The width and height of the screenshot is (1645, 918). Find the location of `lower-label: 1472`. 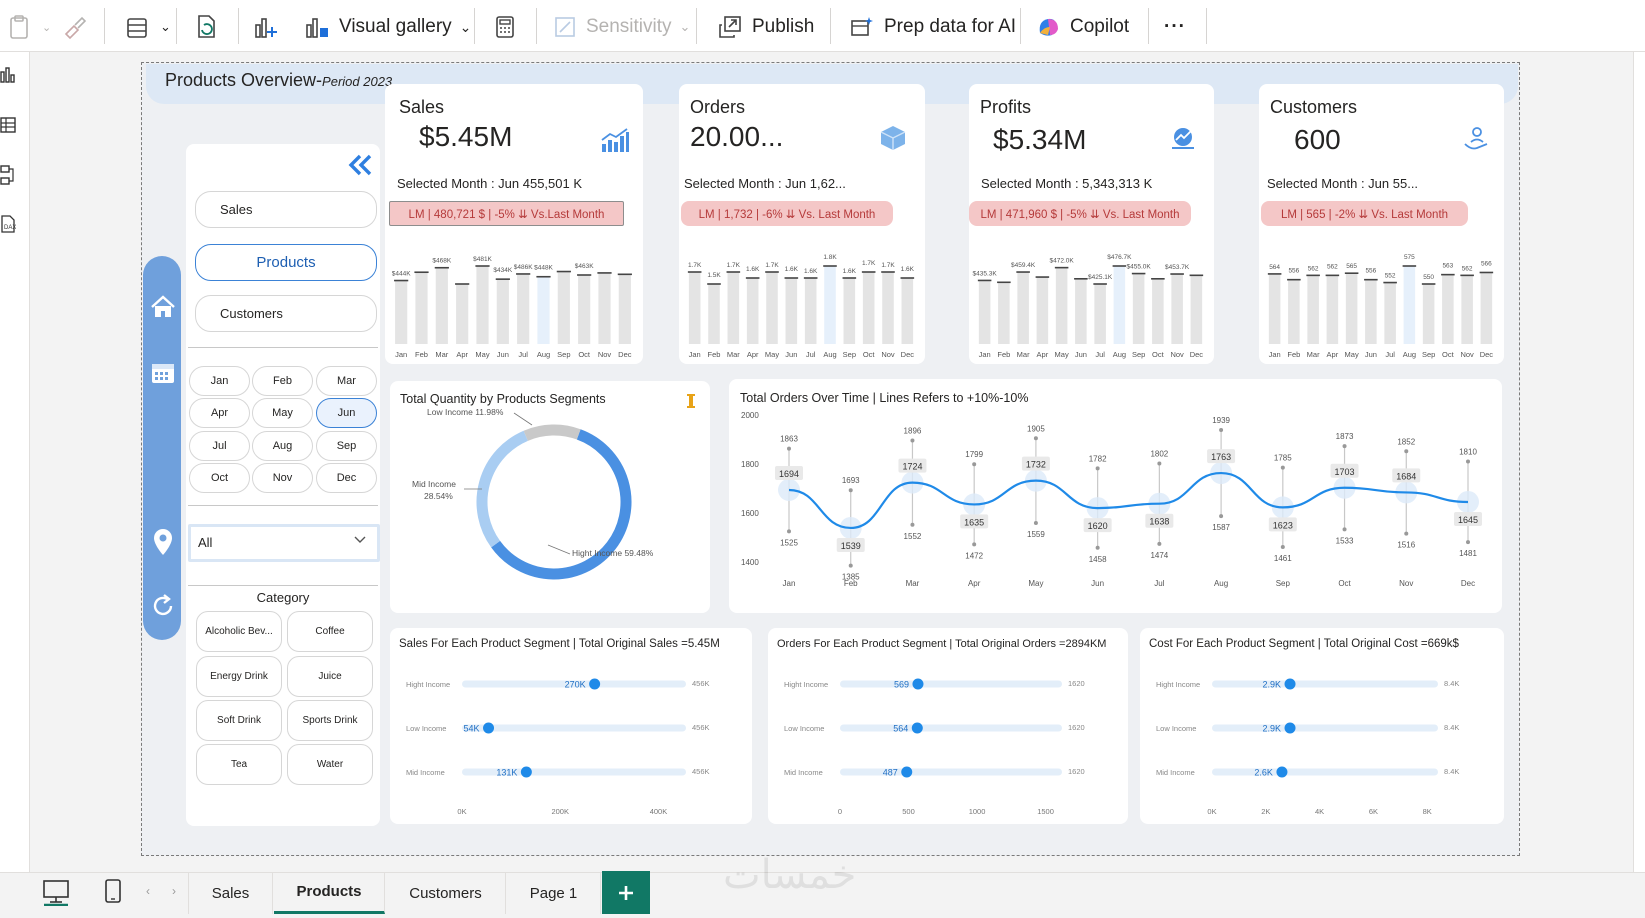

lower-label: 1472 is located at coordinates (974, 555).